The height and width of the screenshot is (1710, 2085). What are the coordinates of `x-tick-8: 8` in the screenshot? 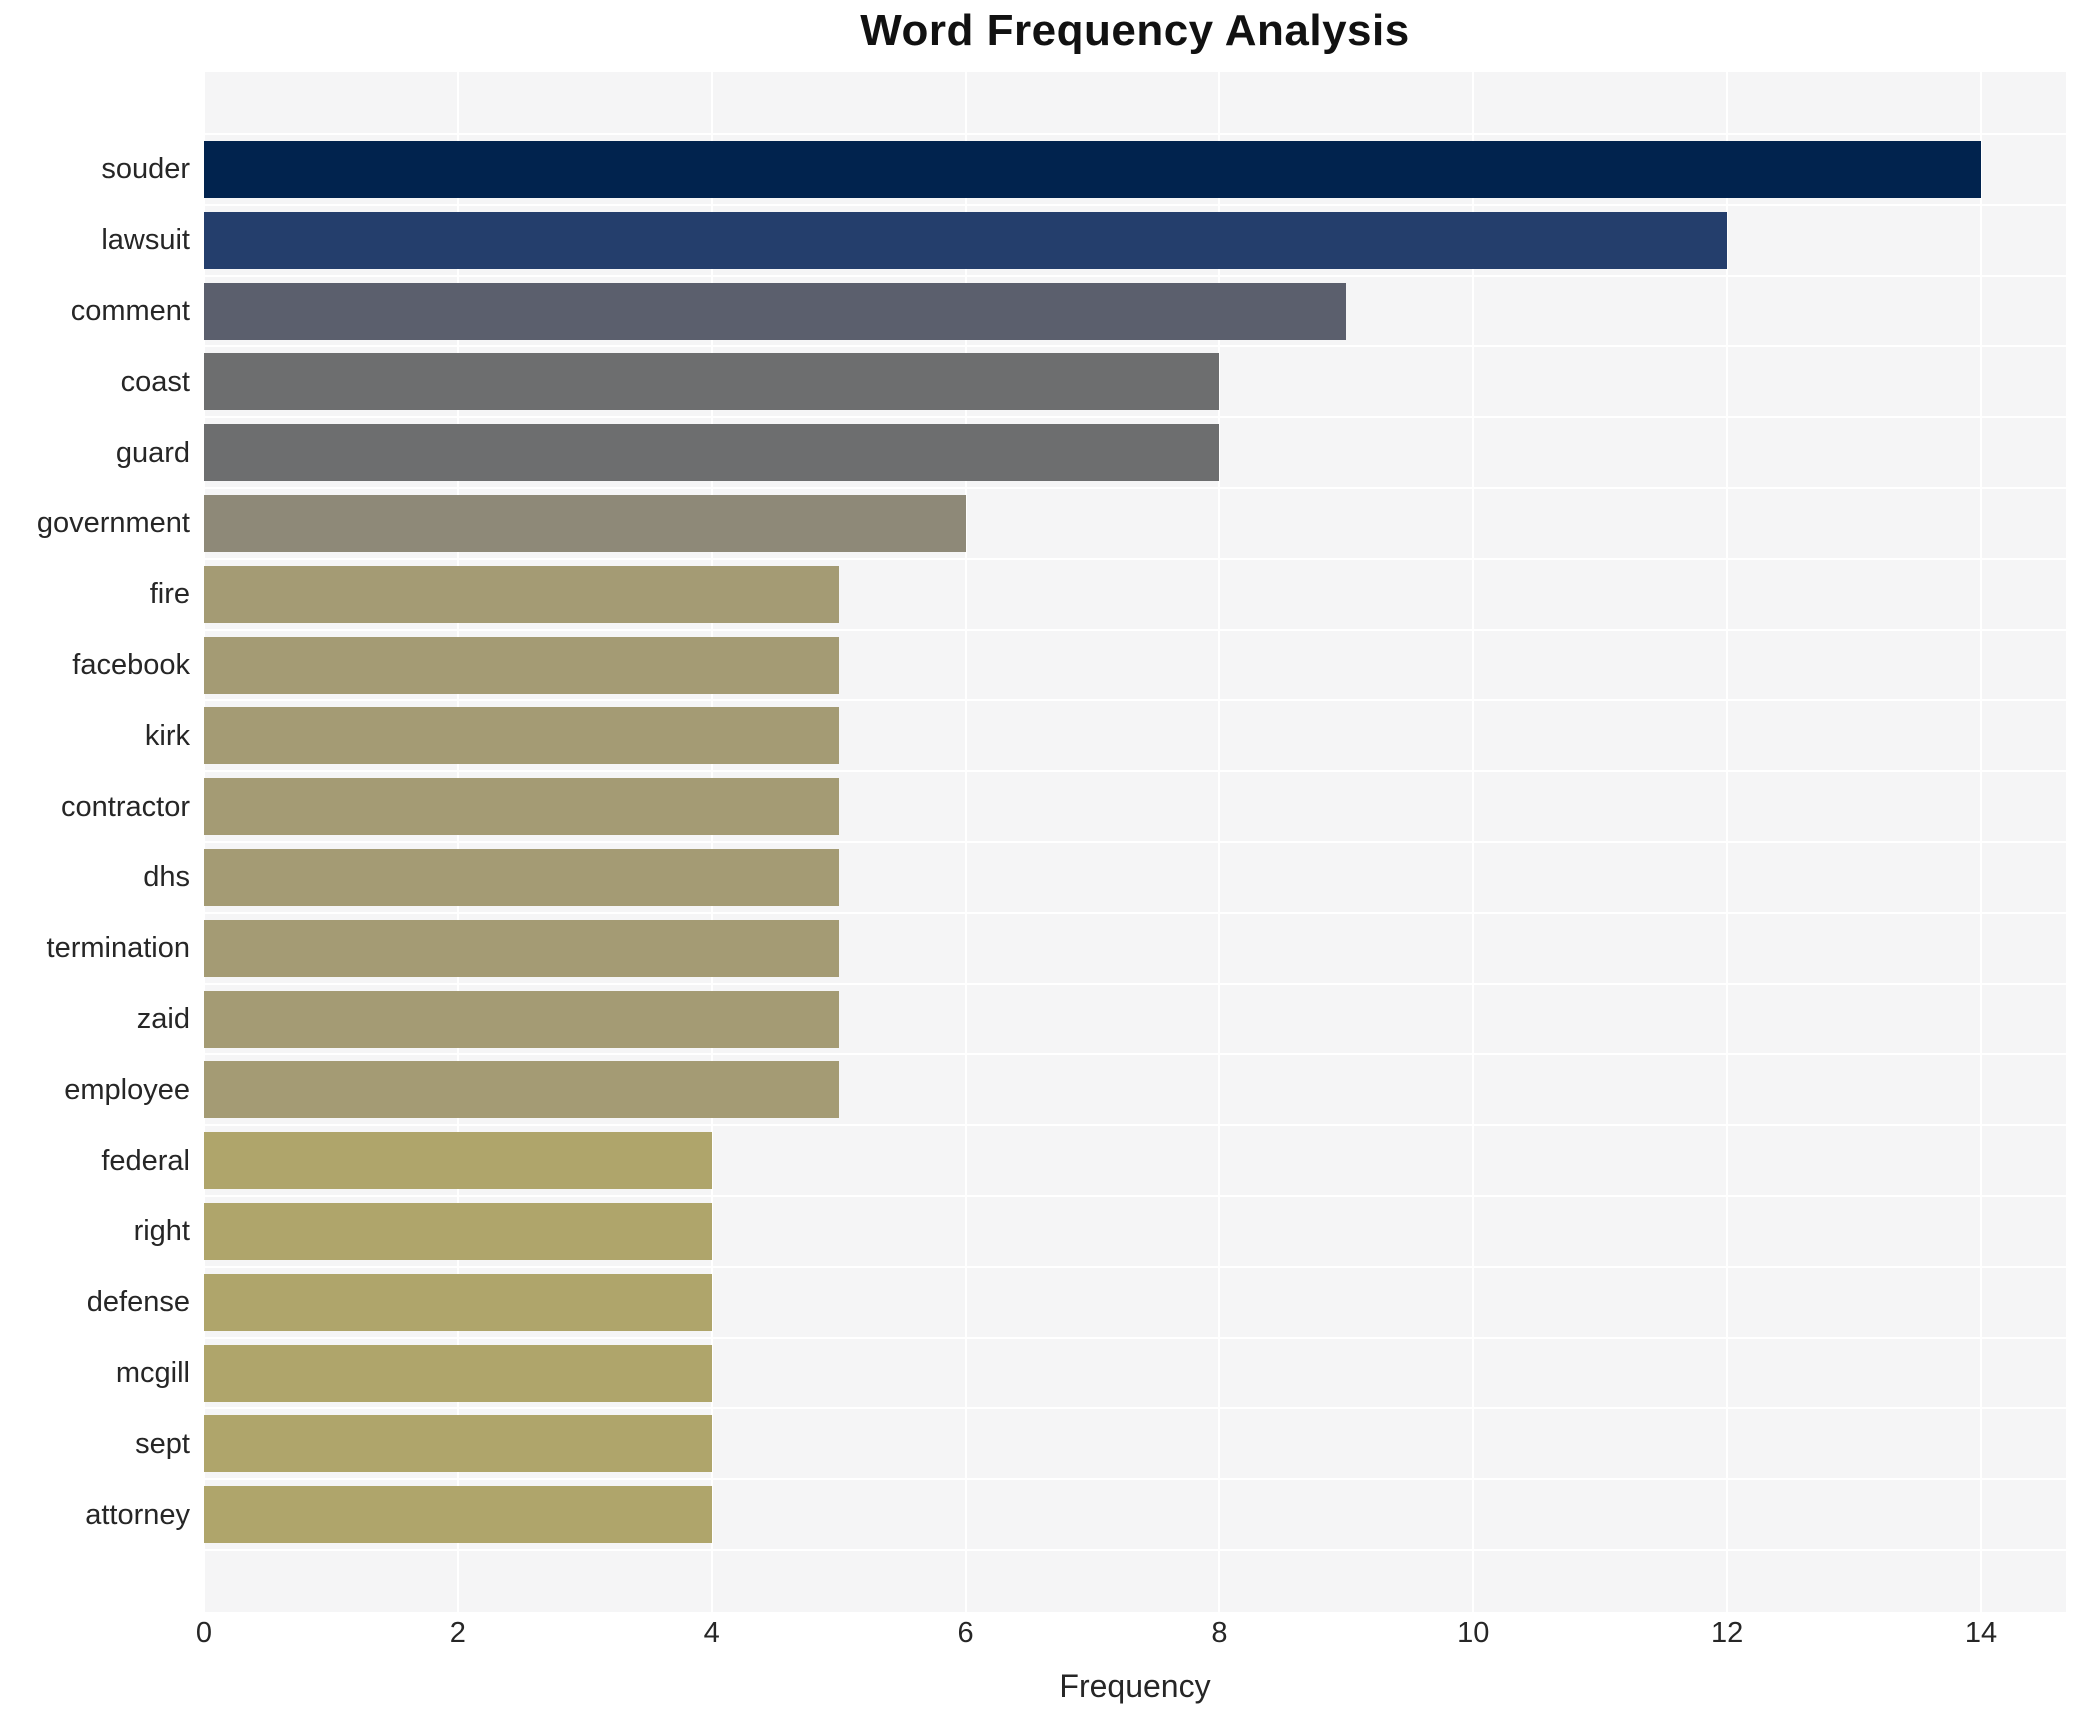 It's located at (1219, 1633).